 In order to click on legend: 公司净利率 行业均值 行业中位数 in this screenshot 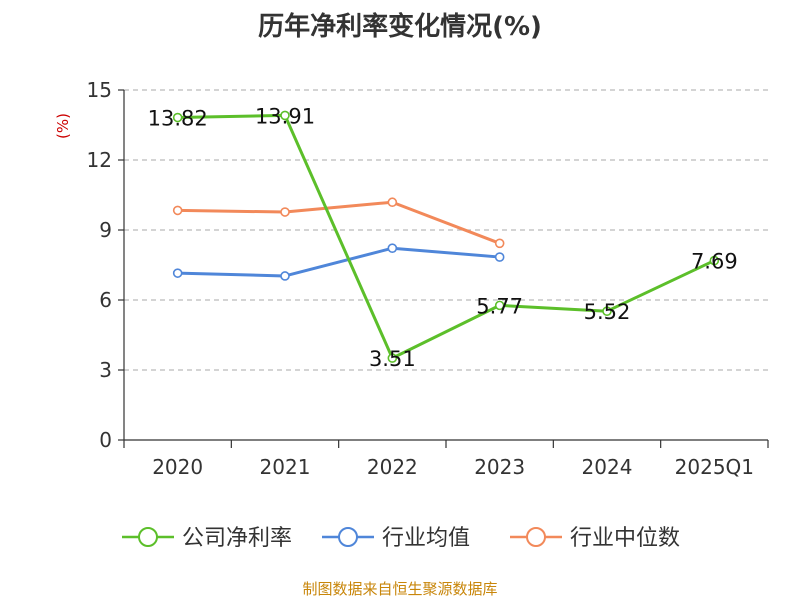, I will do `click(401, 538)`.